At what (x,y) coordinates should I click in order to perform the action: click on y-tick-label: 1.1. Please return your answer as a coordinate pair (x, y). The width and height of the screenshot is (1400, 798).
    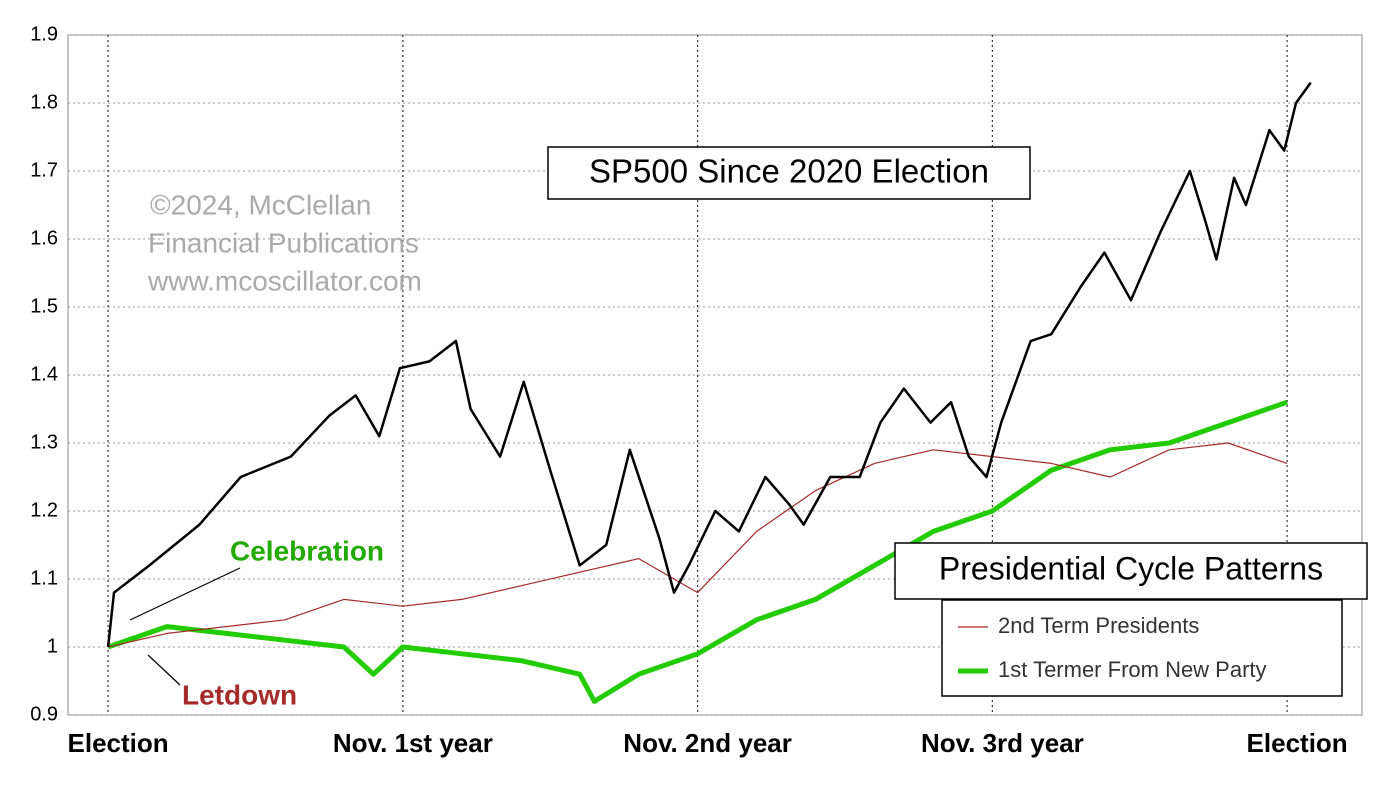
    Looking at the image, I should click on (44, 578).